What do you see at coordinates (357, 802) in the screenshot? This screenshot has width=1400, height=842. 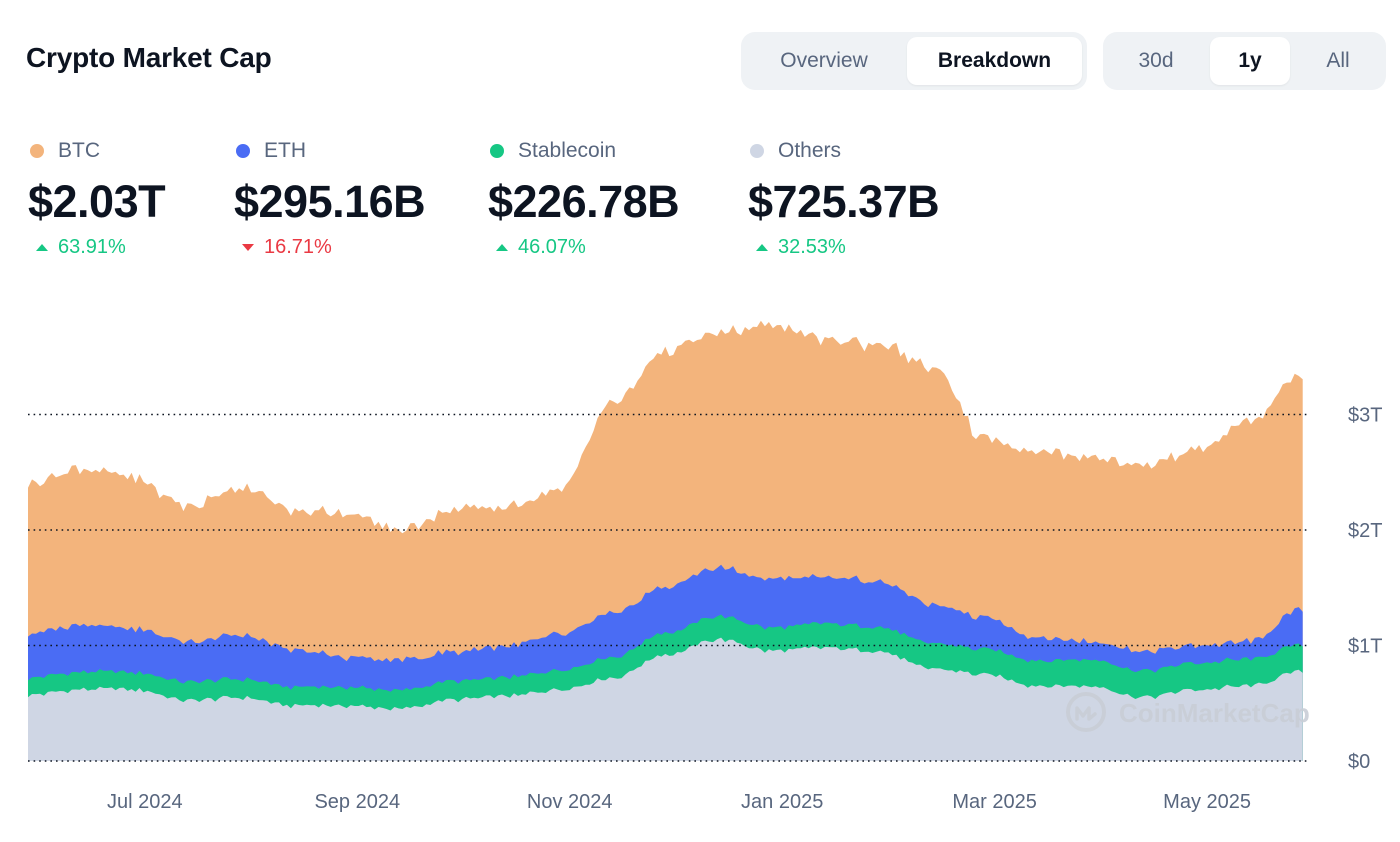 I see `x-tick-label: Sep 2024` at bounding box center [357, 802].